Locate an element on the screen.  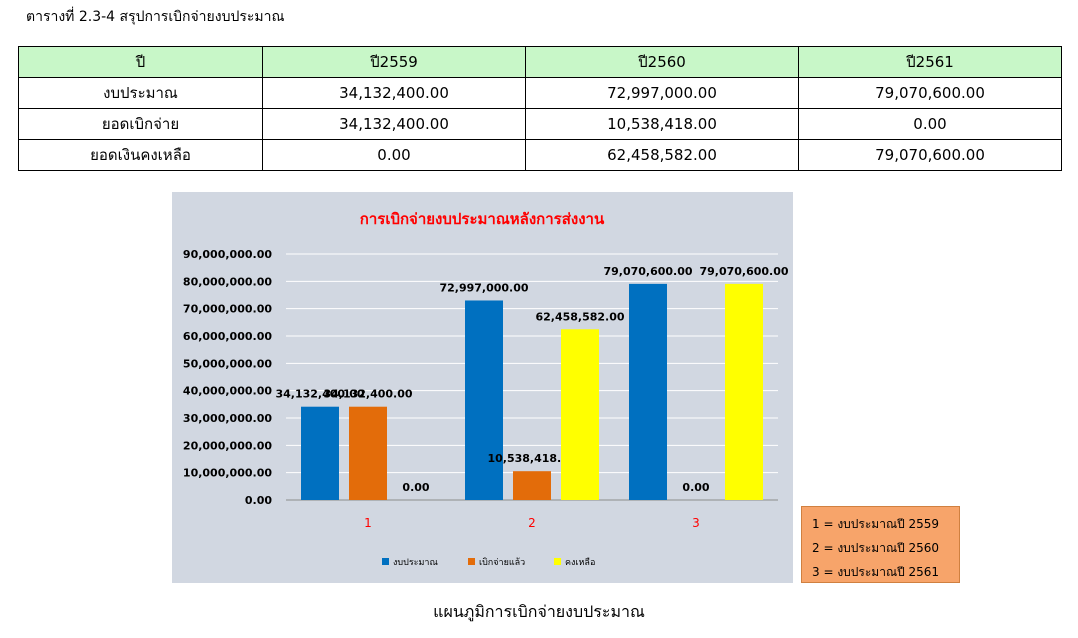
row-label: งบประมาณ is located at coordinates (140, 93).